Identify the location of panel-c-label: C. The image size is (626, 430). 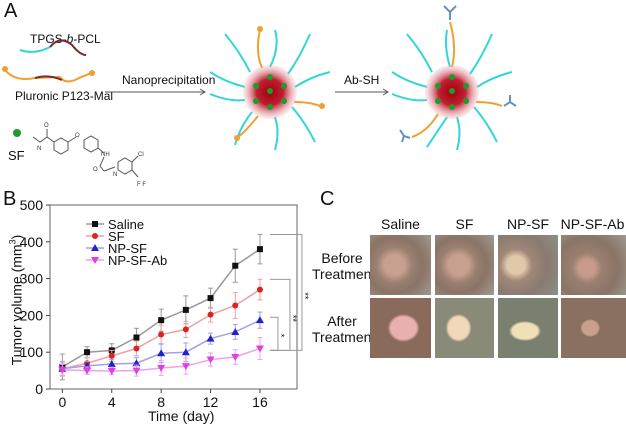
(327, 199).